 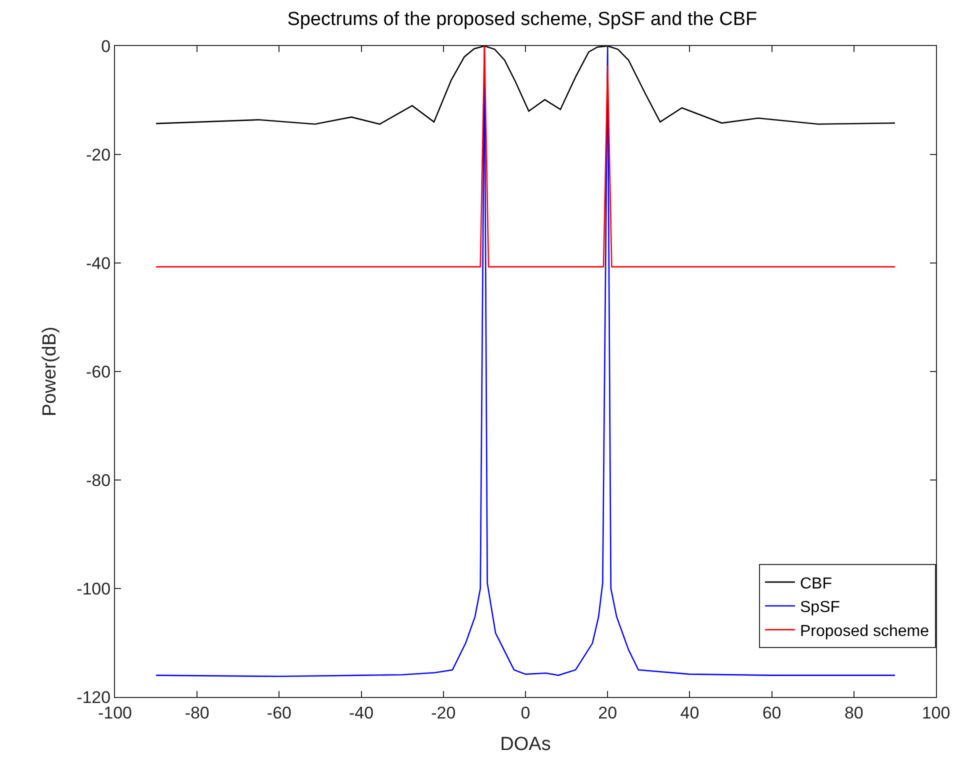 I want to click on x-tick-label: 20, so click(x=608, y=712).